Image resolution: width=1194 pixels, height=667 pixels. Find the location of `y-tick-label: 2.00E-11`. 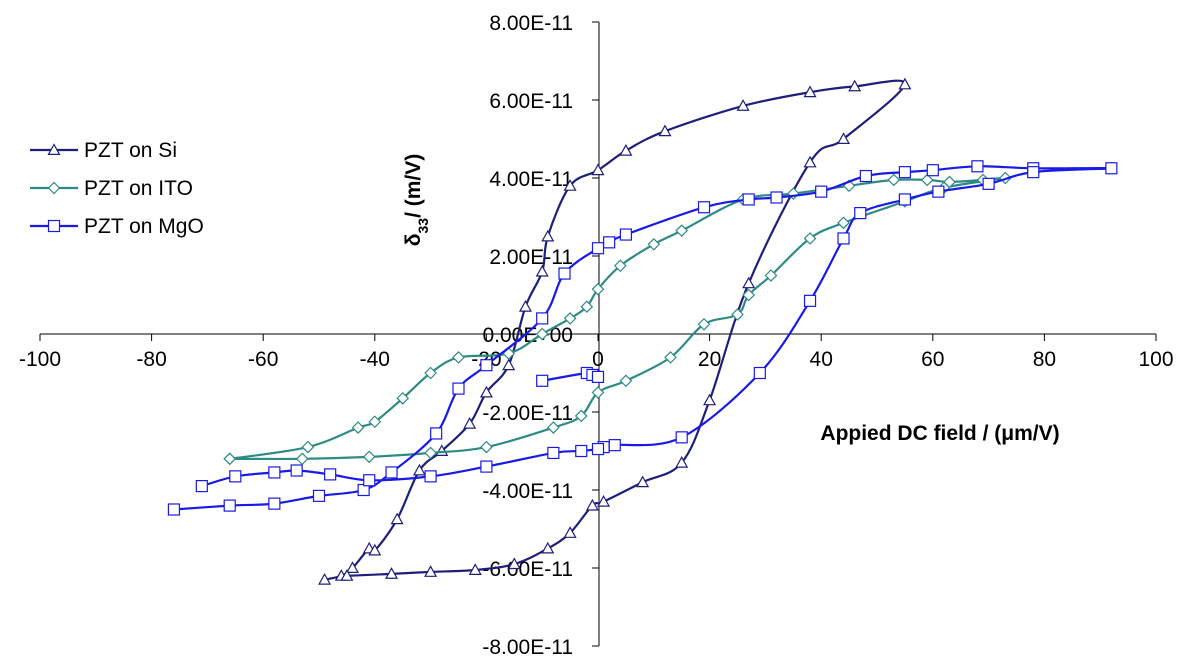

y-tick-label: 2.00E-11 is located at coordinates (531, 257).